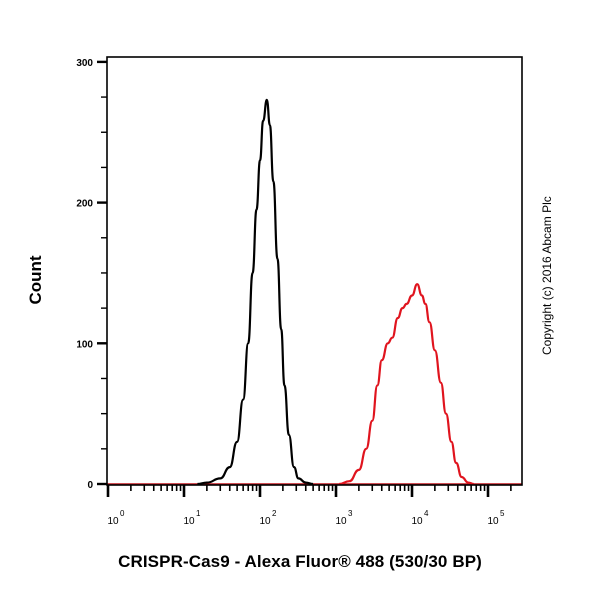 The image size is (600, 600). I want to click on x-tick-exponent: 0, so click(122, 513).